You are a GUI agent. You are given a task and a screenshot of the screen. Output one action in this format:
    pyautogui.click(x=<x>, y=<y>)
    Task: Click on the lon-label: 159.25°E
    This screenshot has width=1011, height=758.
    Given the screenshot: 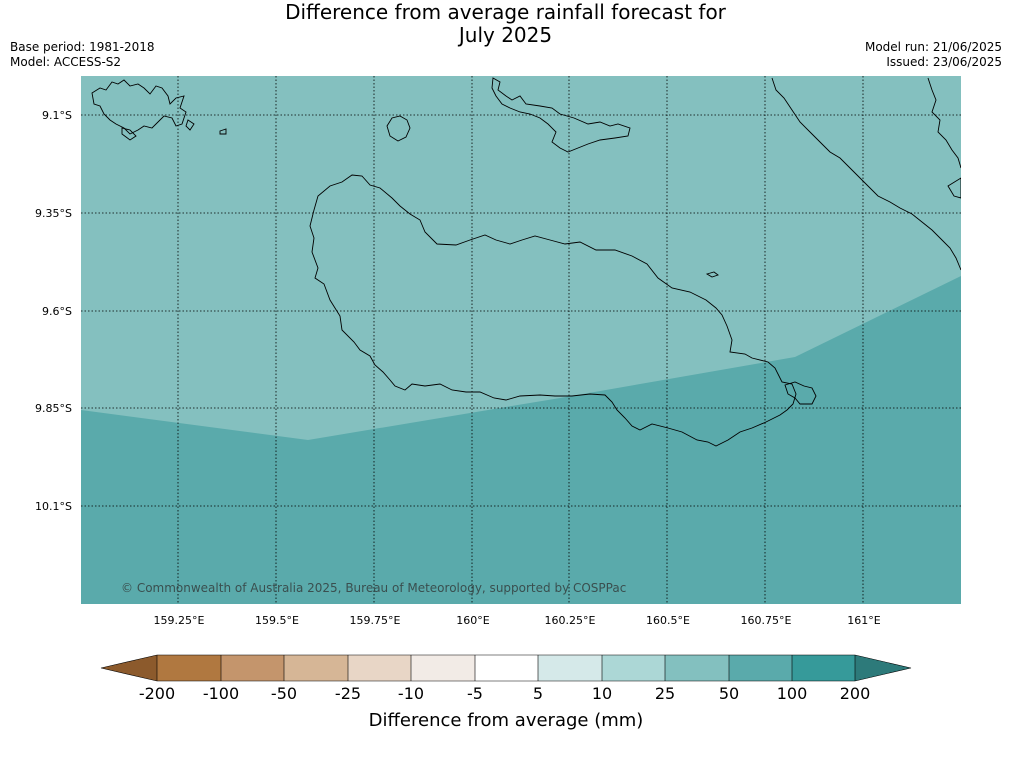 What is the action you would take?
    pyautogui.click(x=179, y=620)
    